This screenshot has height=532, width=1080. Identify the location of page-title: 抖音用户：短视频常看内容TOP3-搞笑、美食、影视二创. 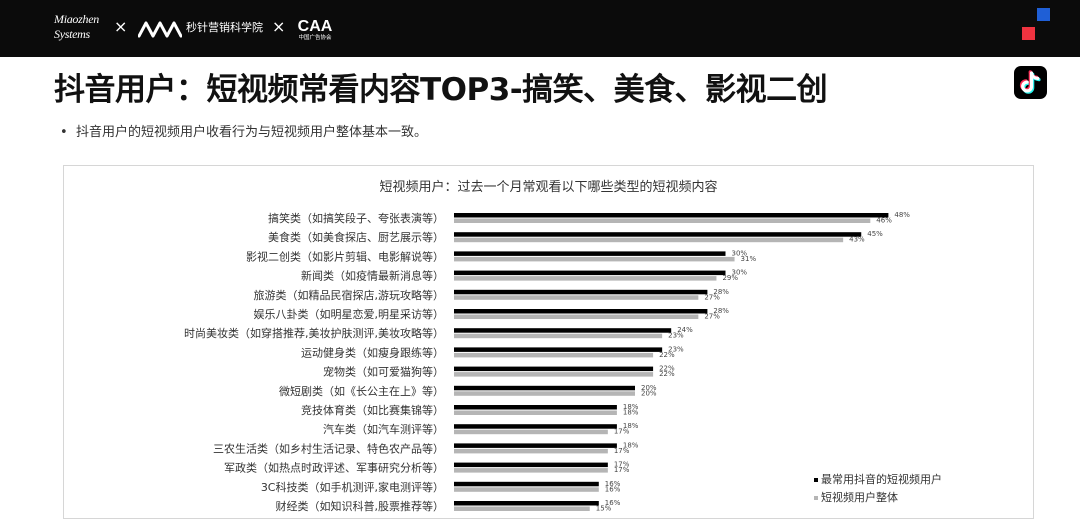
(441, 90).